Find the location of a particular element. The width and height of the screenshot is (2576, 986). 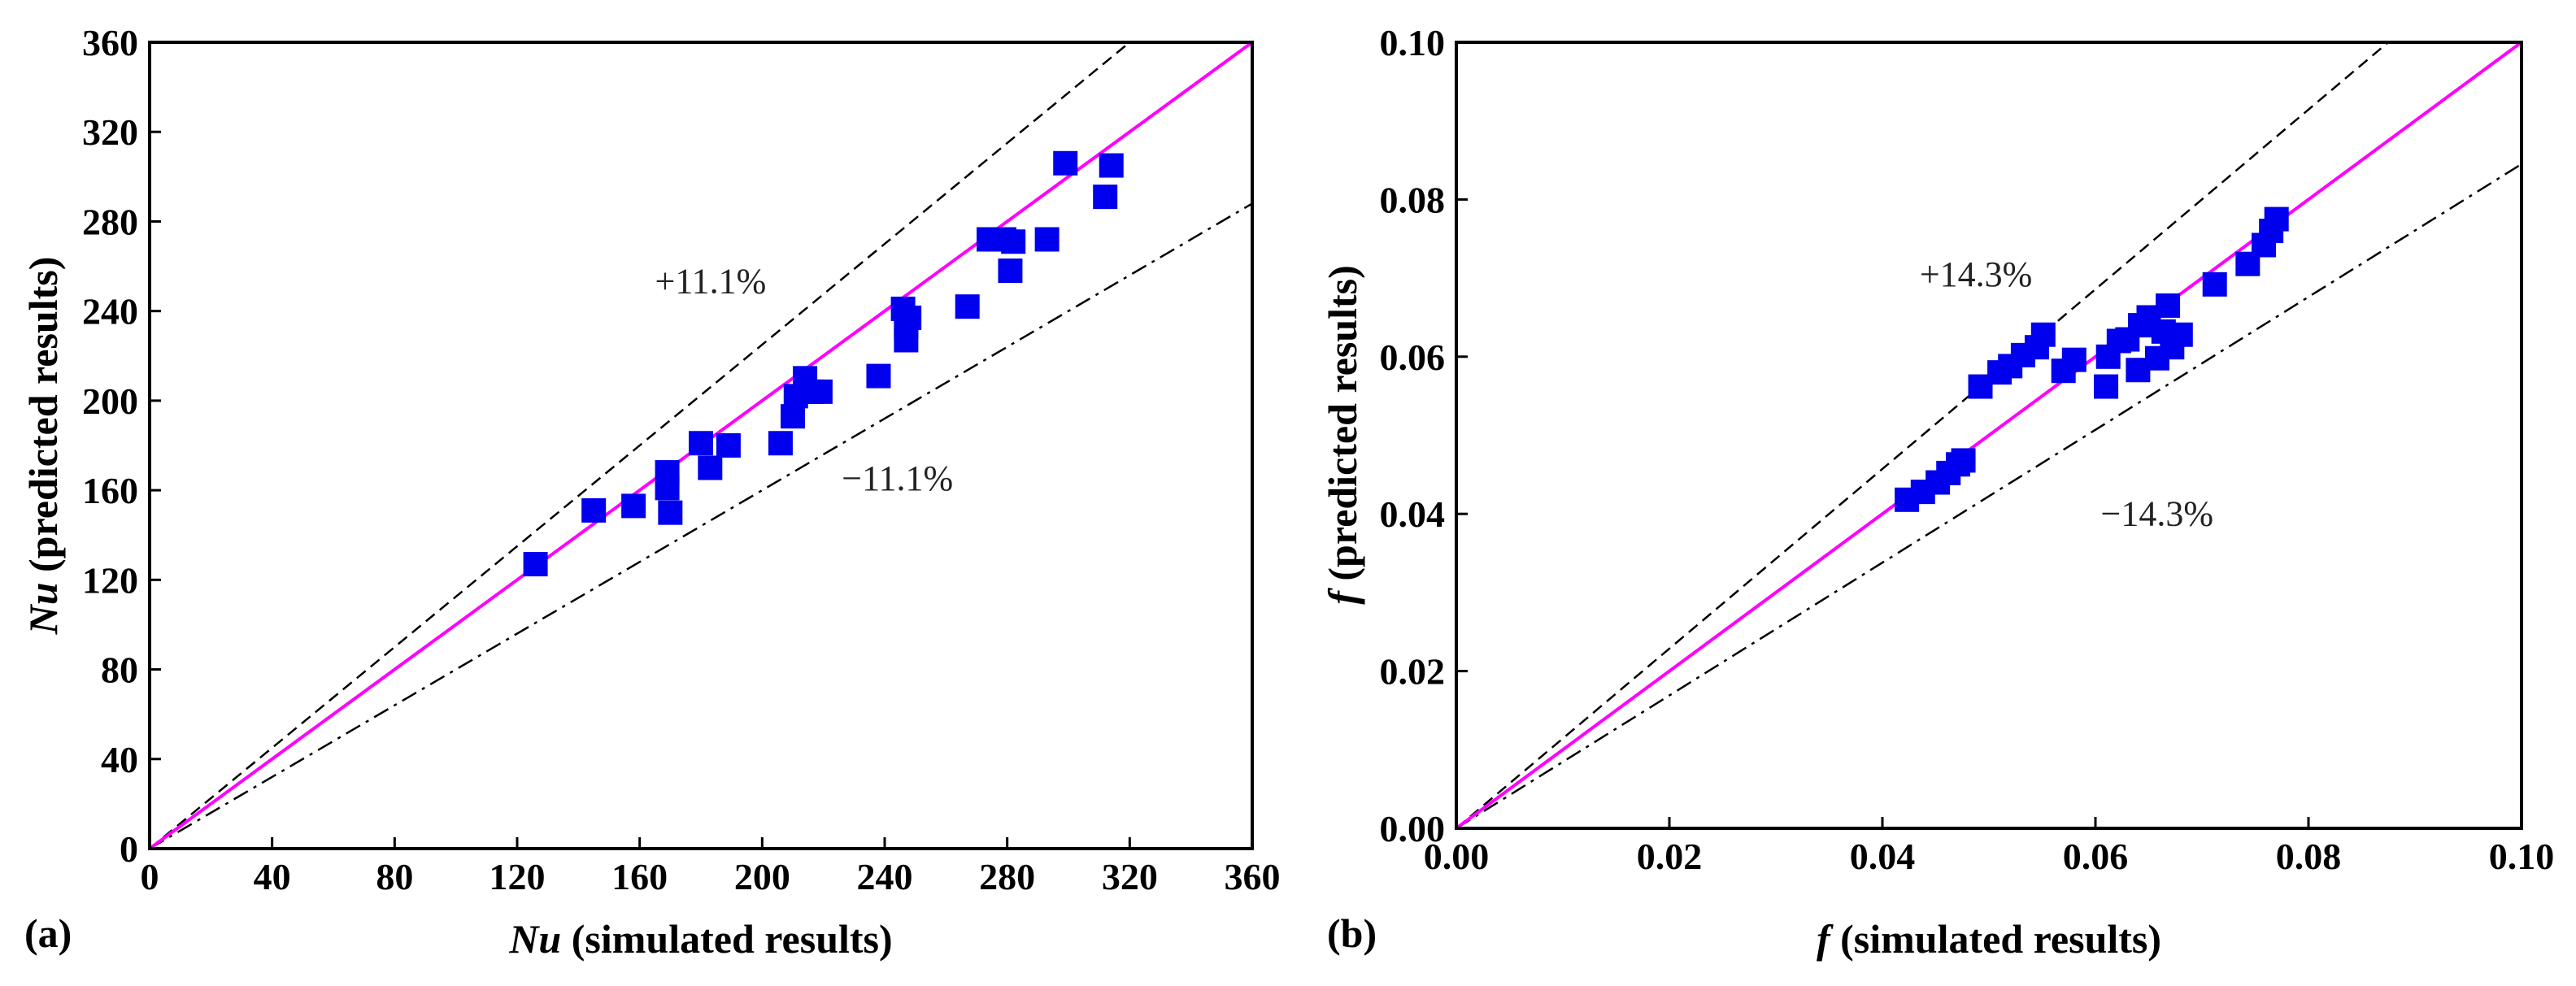

panel-b-y-tick-label: 0.08 is located at coordinates (1413, 200).